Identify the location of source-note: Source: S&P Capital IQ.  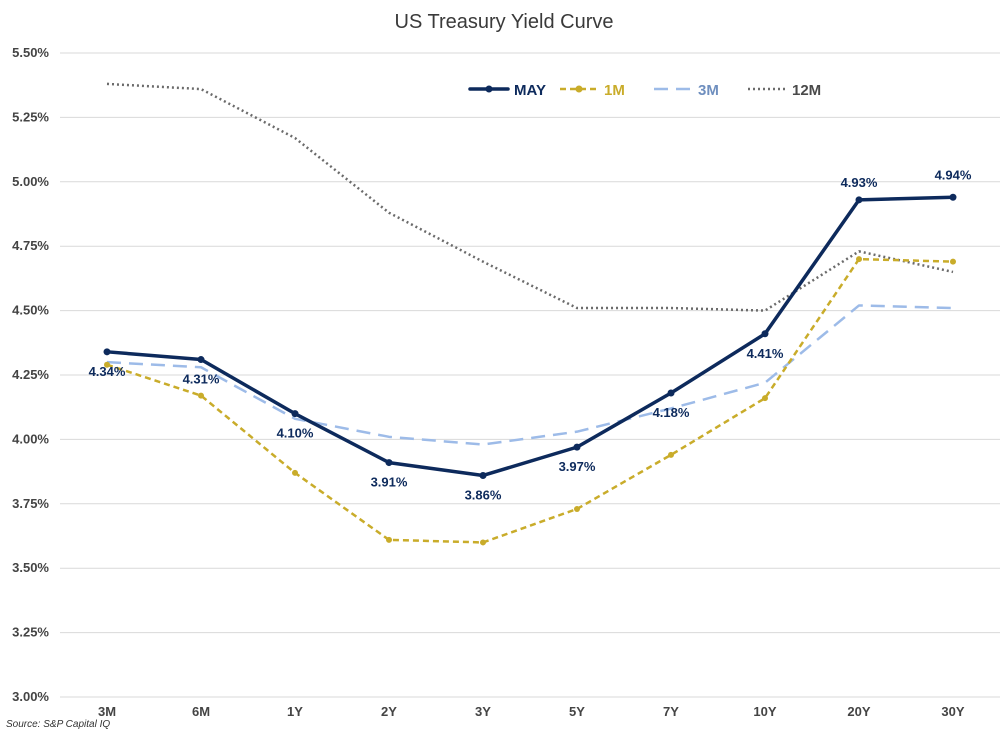
(58, 724).